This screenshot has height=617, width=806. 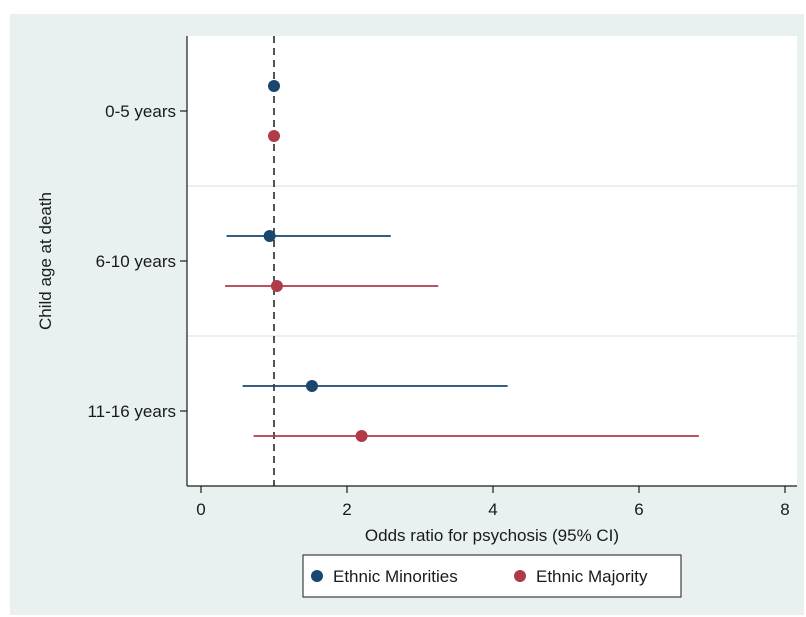 I want to click on point-estimates, so click(x=315, y=261).